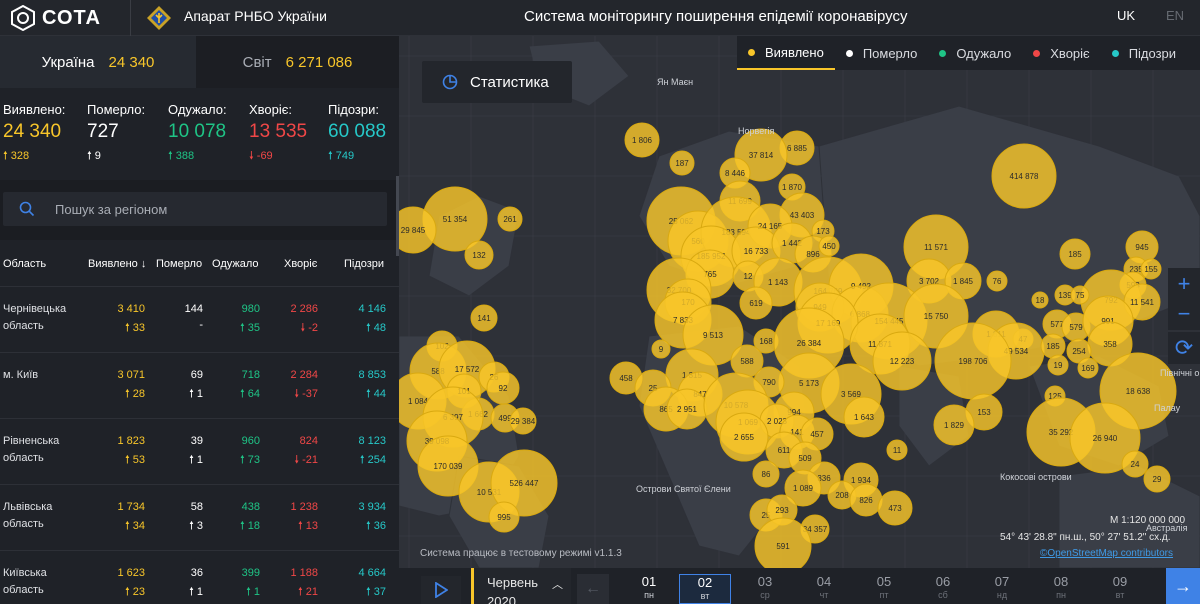 The image size is (1200, 604). I want to click on case-bubble: 9, so click(661, 349).